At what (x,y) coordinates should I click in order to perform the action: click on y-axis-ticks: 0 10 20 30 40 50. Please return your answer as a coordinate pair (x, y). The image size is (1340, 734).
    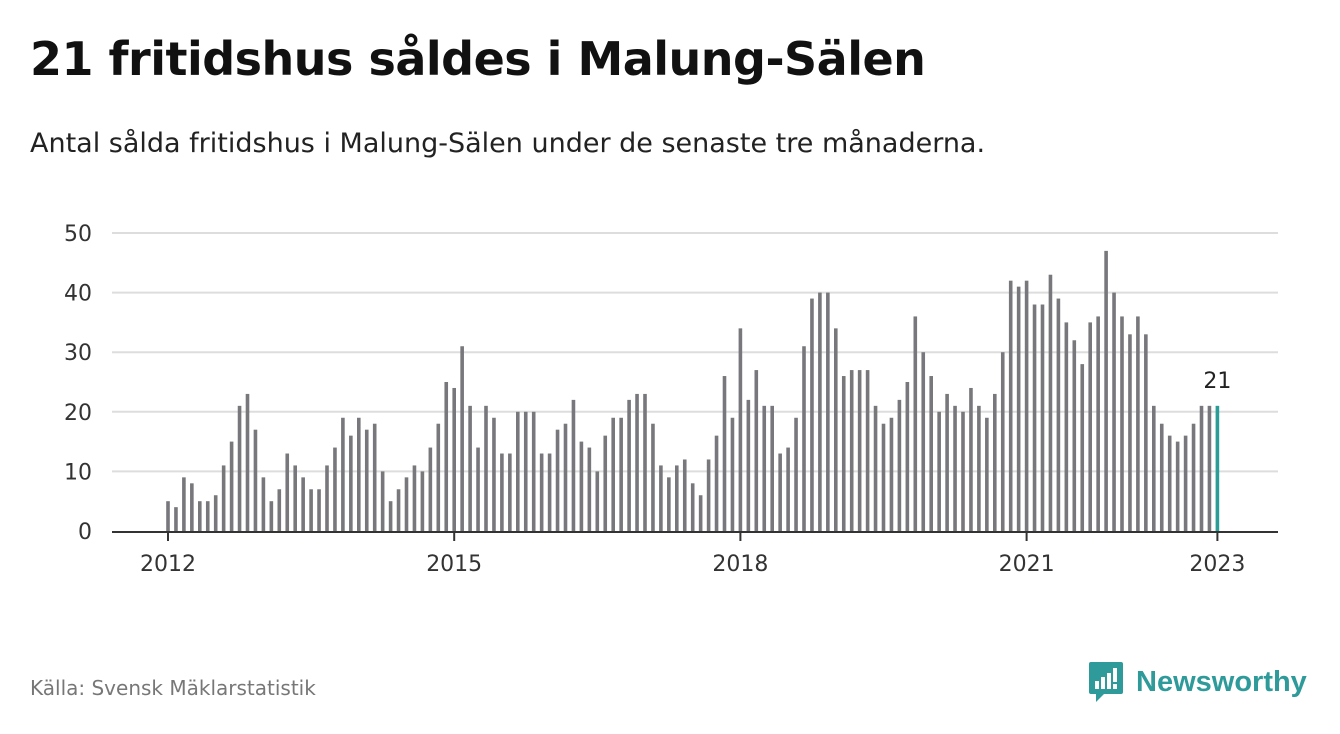
    Looking at the image, I should click on (78, 383).